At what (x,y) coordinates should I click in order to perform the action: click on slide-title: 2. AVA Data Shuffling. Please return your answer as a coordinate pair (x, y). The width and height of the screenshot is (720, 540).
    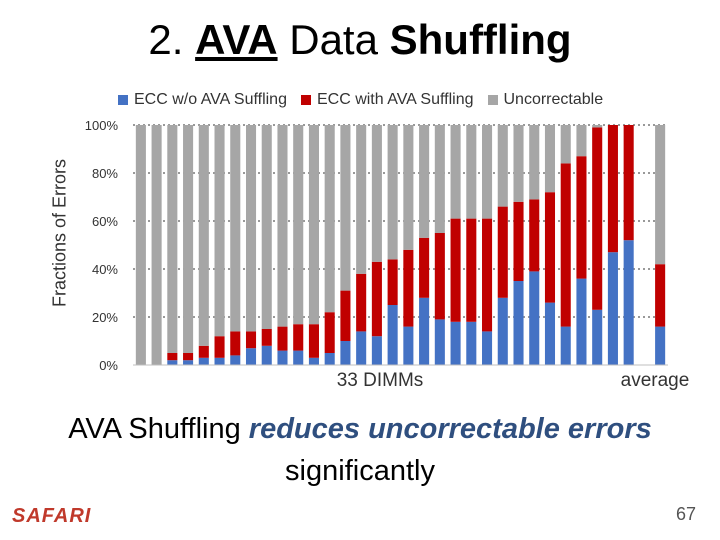
    Looking at the image, I should click on (360, 40).